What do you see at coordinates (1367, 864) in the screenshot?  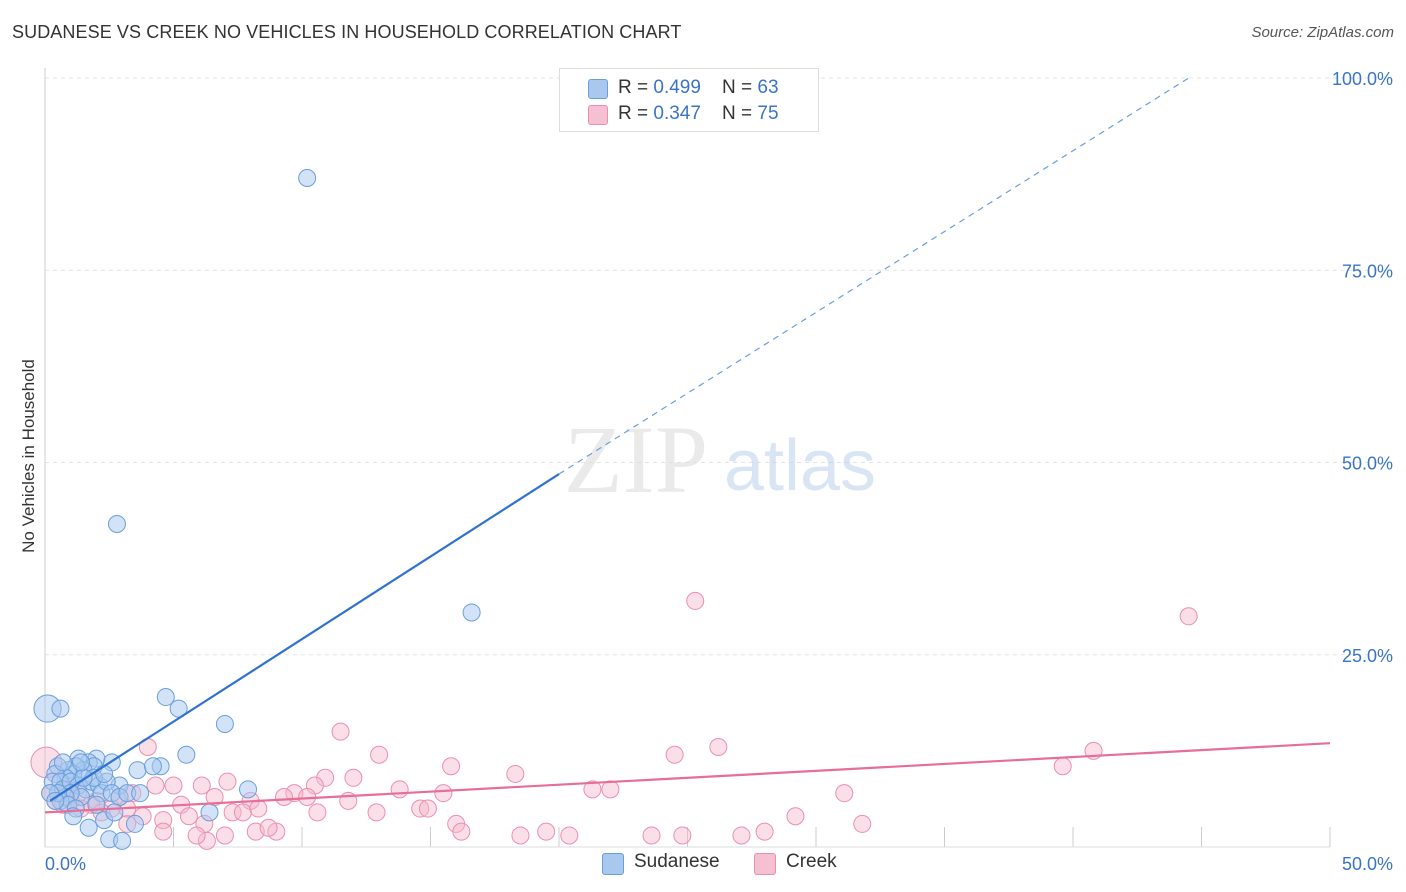 I see `x-tick-label: 50.0%` at bounding box center [1367, 864].